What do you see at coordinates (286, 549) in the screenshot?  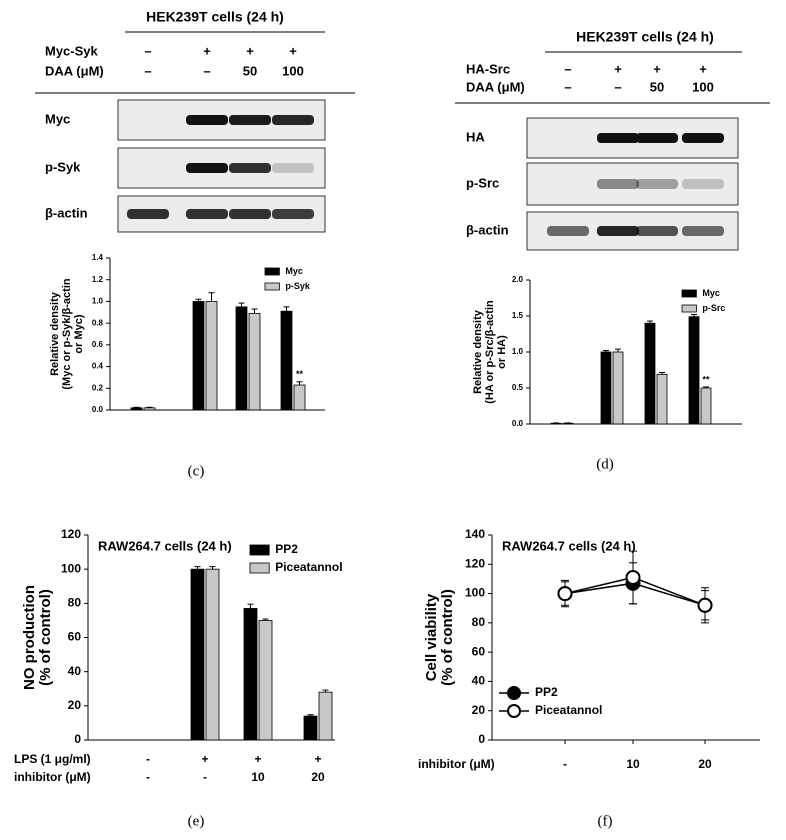 I see `legend-label: PP2` at bounding box center [286, 549].